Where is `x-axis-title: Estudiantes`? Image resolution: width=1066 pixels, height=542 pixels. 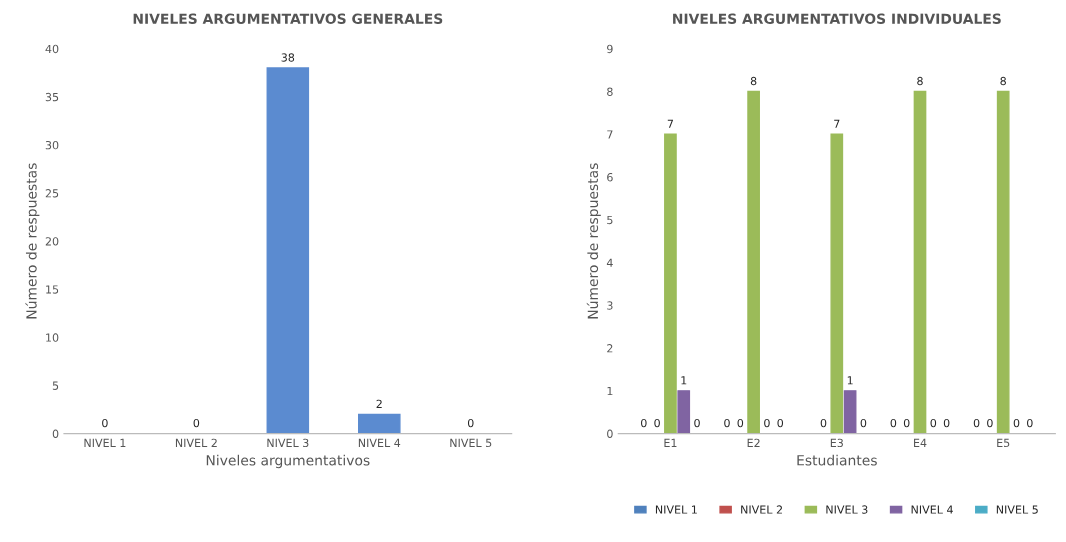 x-axis-title: Estudiantes is located at coordinates (837, 460).